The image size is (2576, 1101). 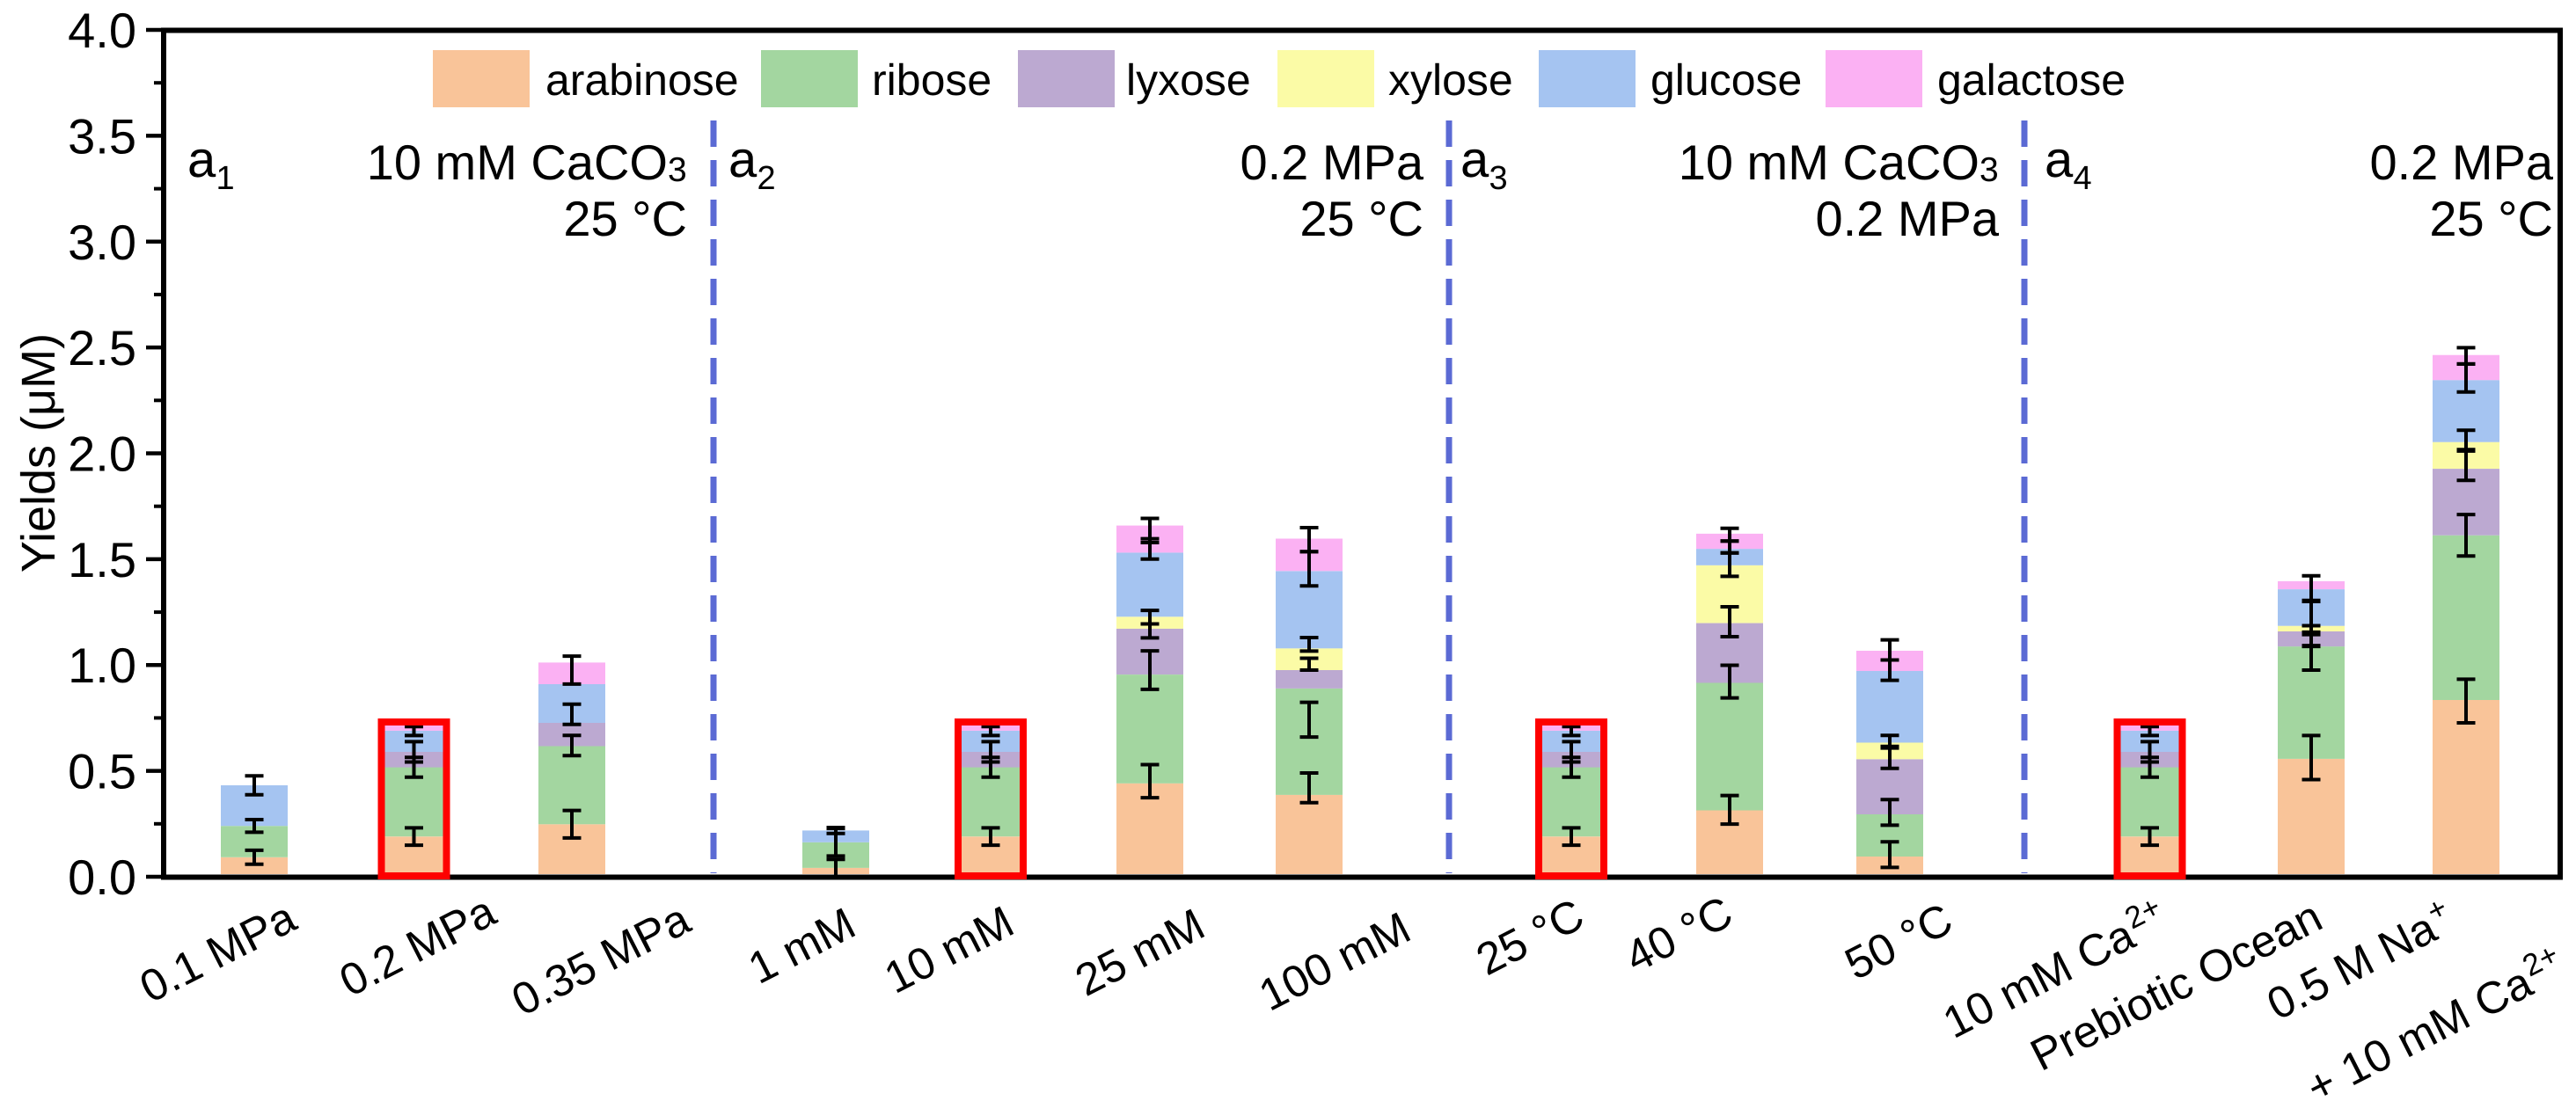 What do you see at coordinates (932, 80) in the screenshot?
I see `svg-text: ribose` at bounding box center [932, 80].